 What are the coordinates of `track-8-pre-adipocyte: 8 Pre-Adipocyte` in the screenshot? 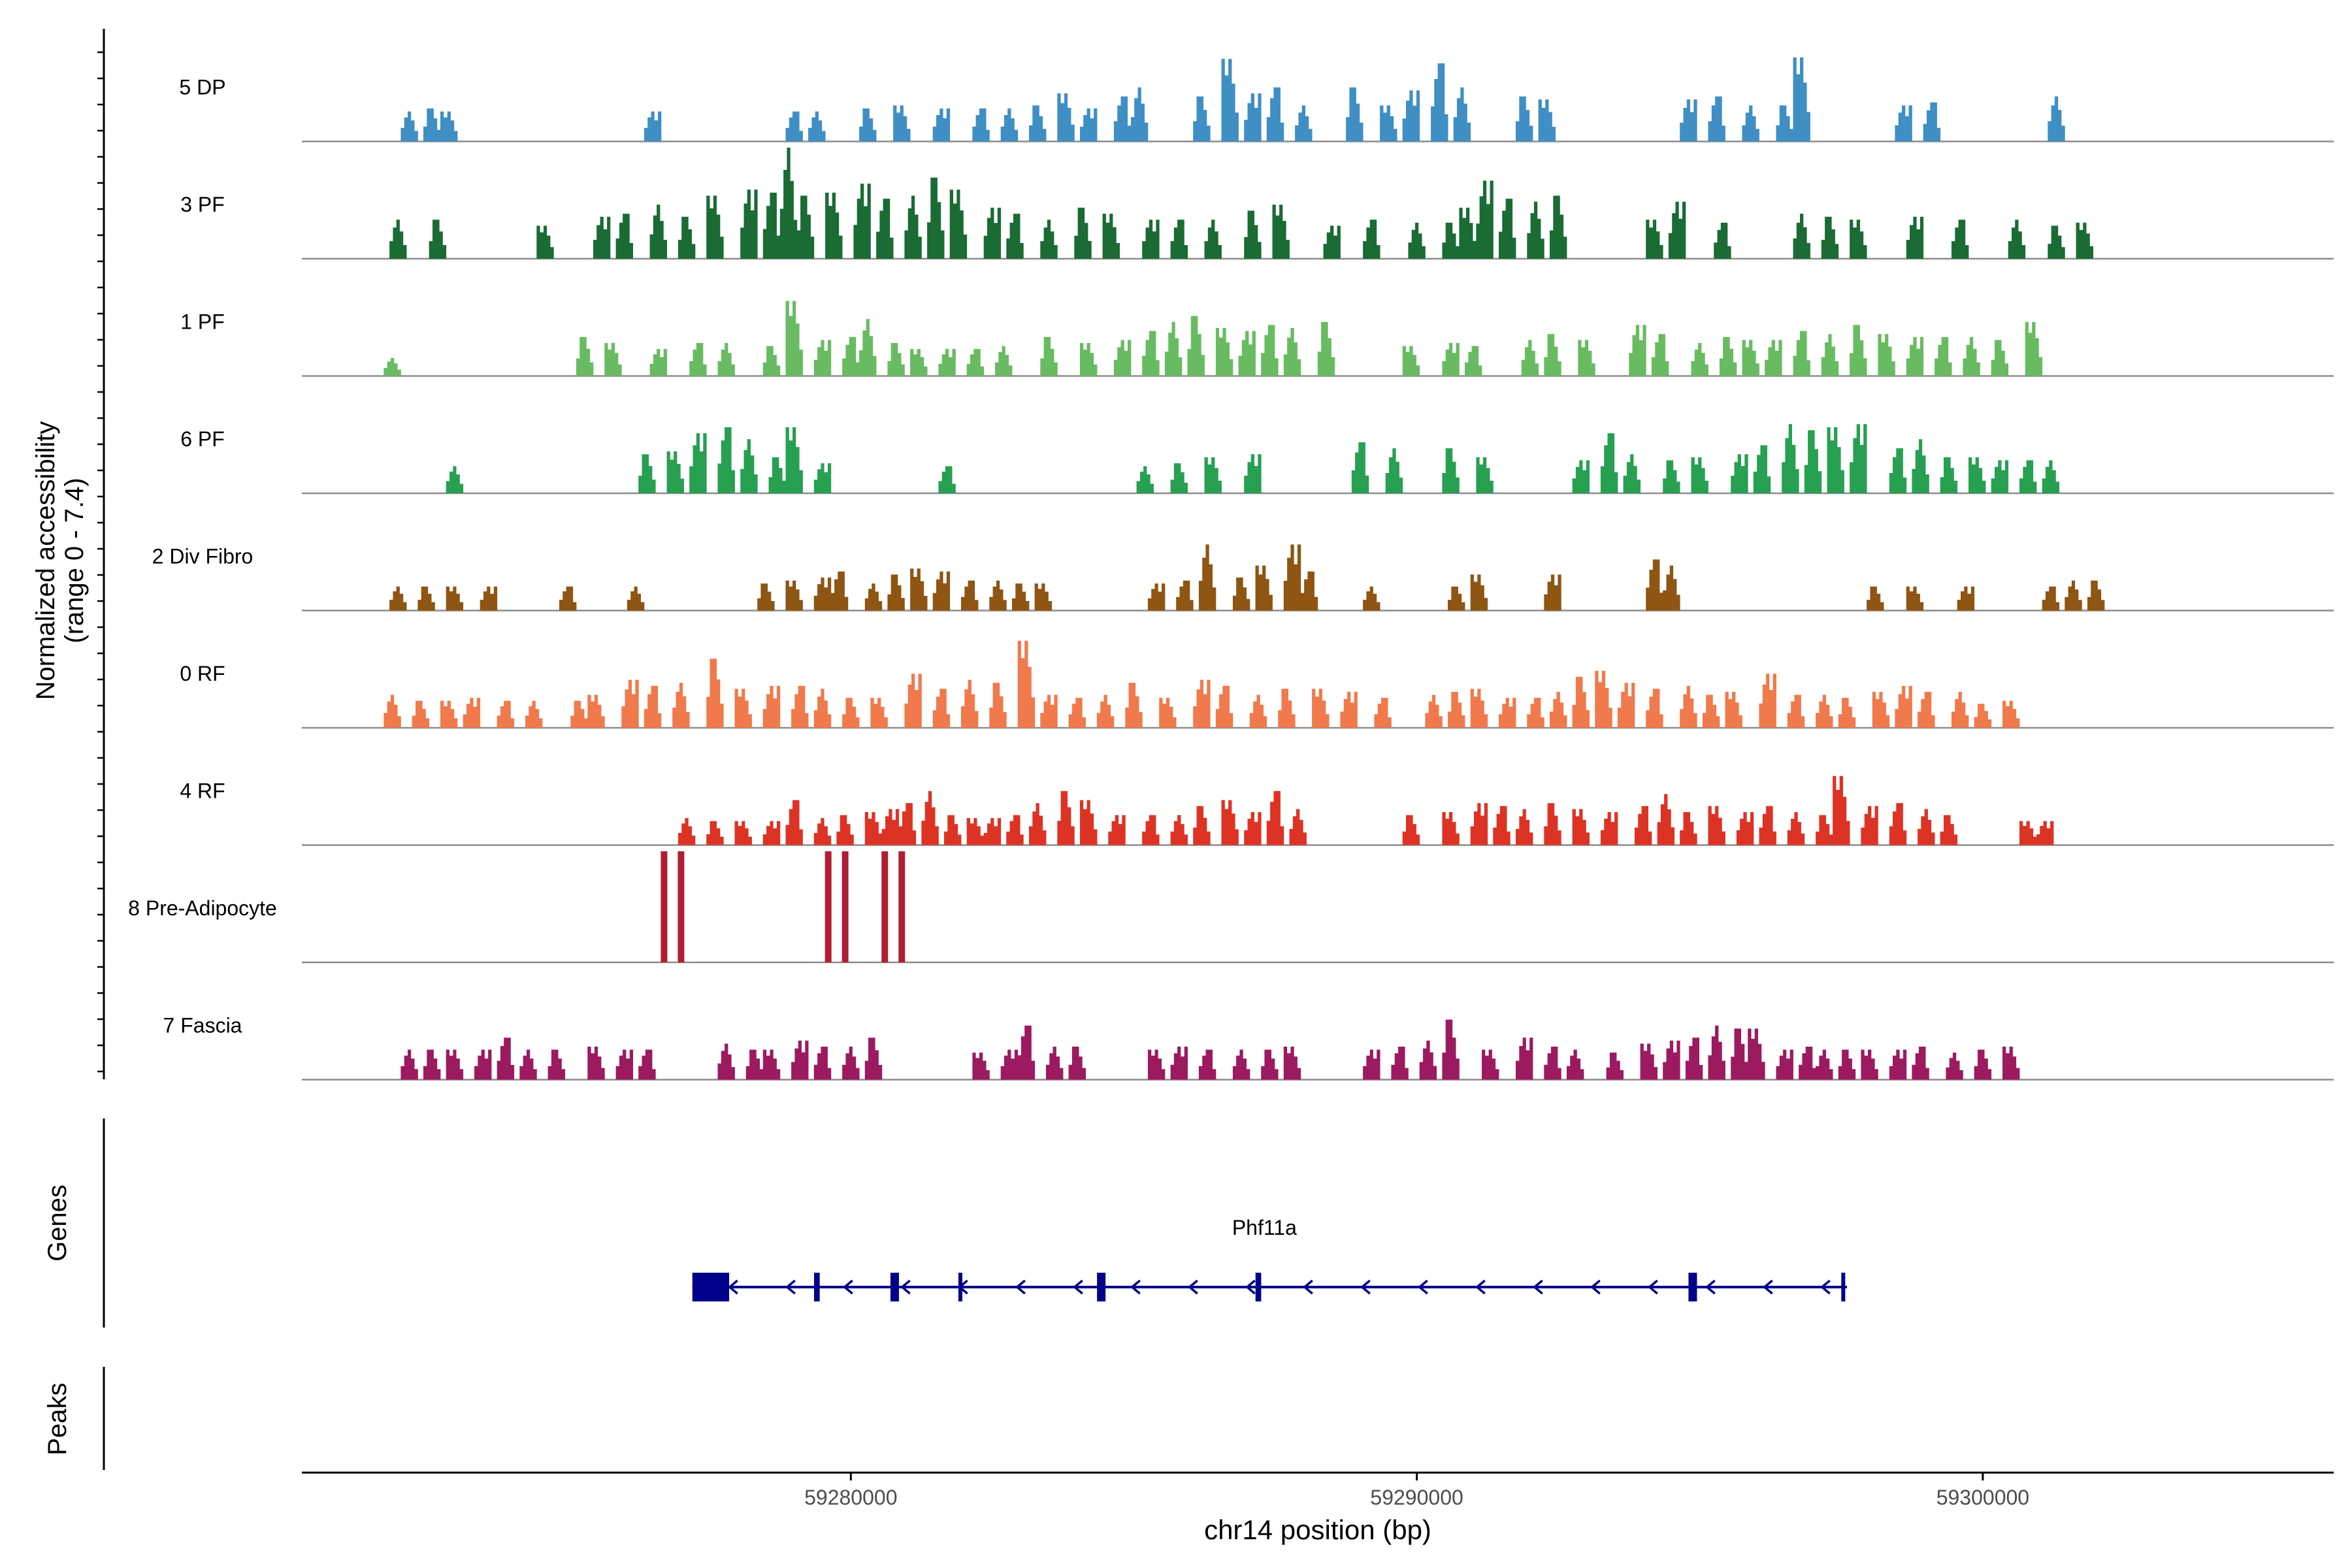 It's located at (1231, 907).